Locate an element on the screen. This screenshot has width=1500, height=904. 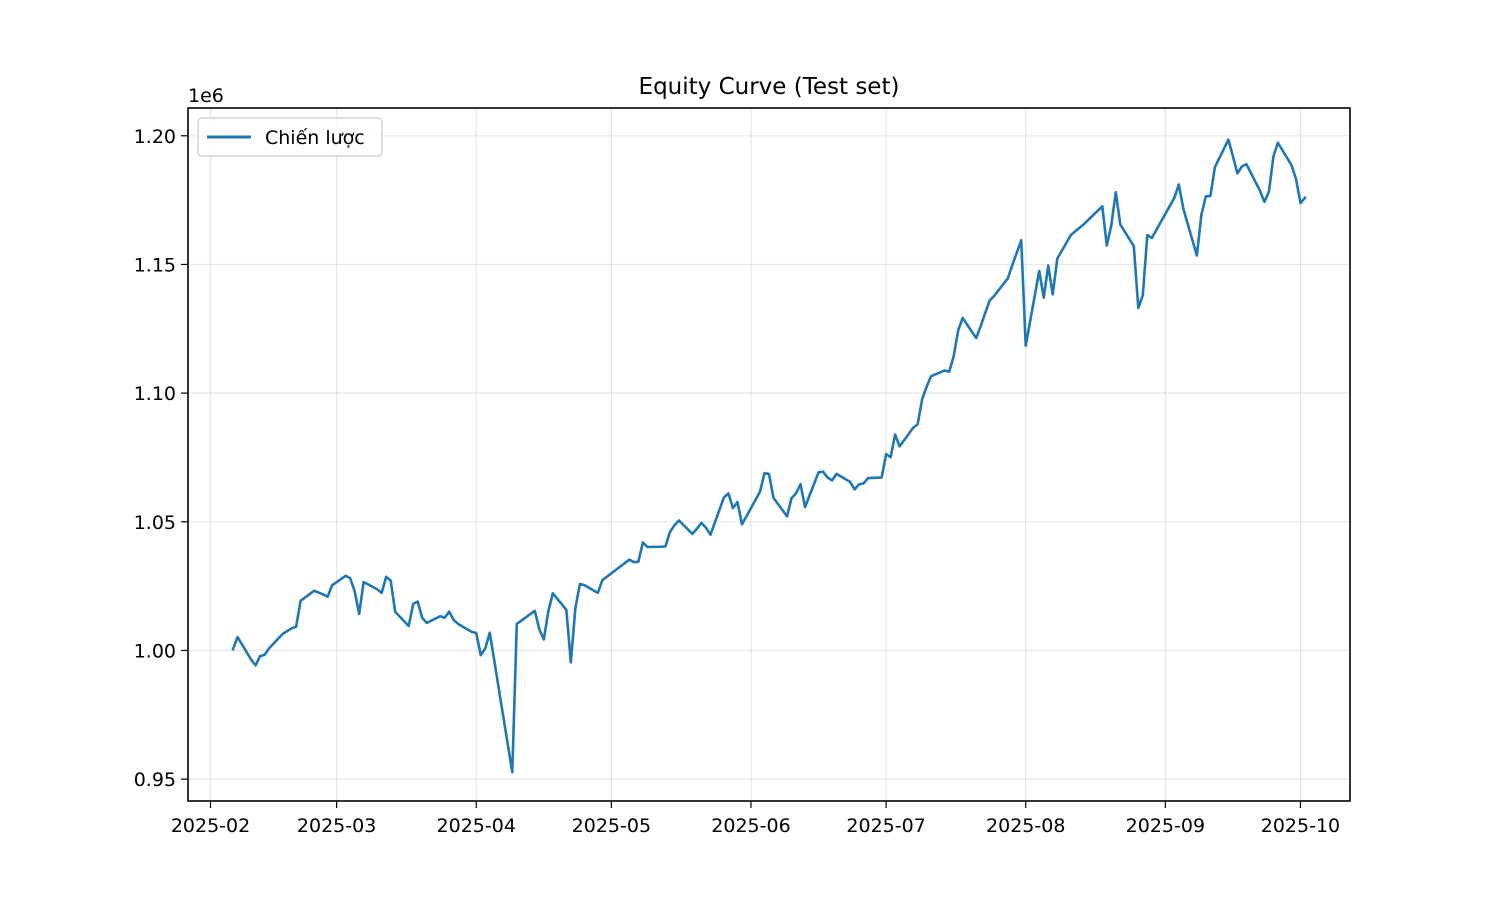
x-tick-label: 2025-05 is located at coordinates (611, 826).